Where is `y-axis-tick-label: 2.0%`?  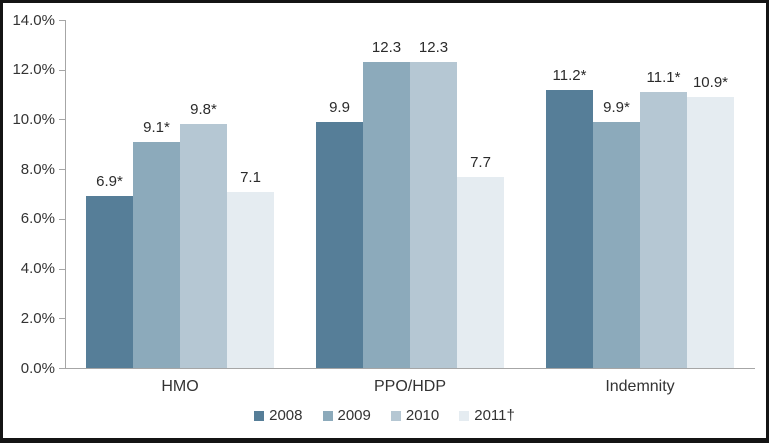
y-axis-tick-label: 2.0% is located at coordinates (37, 318).